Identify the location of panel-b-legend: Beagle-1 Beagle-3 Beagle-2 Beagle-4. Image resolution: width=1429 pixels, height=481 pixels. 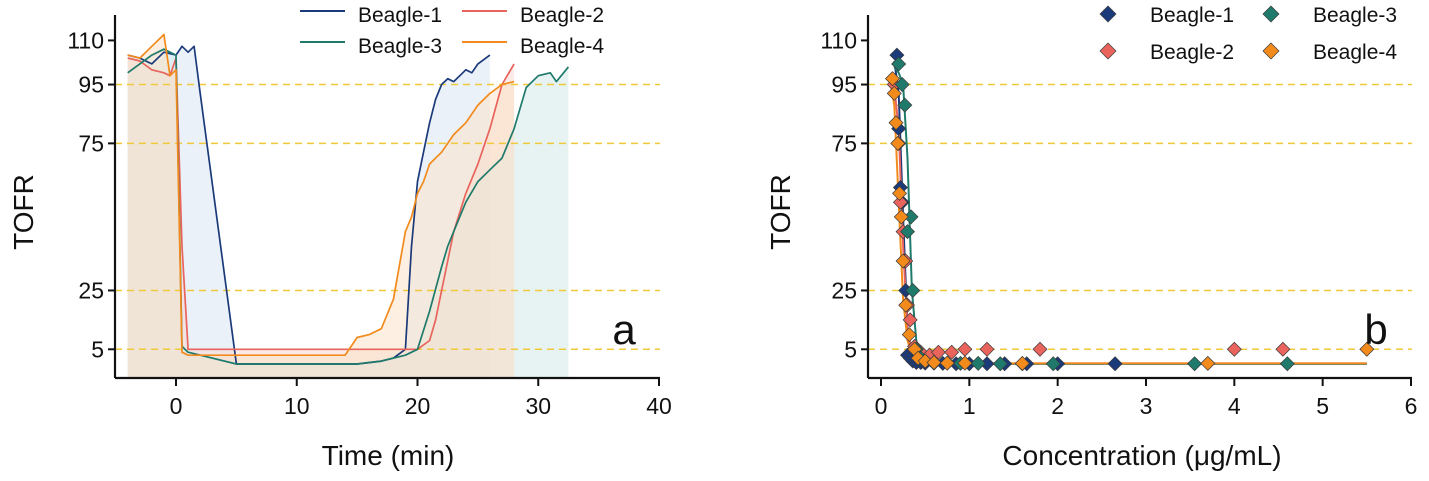
(1248, 34).